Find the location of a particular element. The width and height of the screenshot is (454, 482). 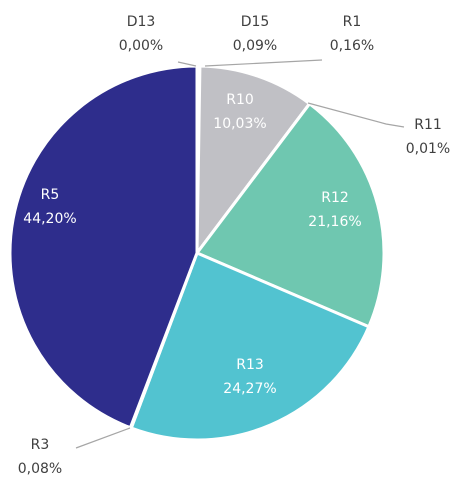

slice-value-label: 24,27% is located at coordinates (249, 389).